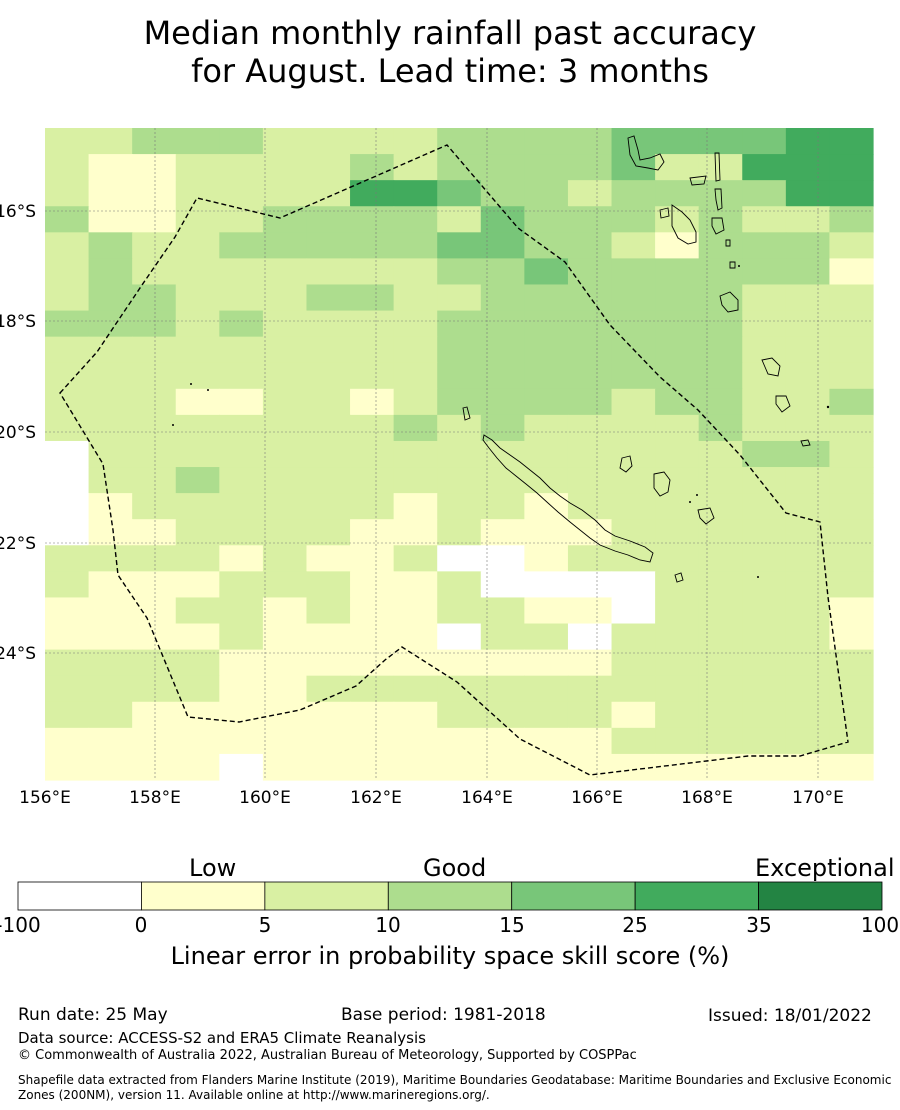  Describe the element at coordinates (512, 925) in the screenshot. I see `colorbar-tick: 15` at that location.